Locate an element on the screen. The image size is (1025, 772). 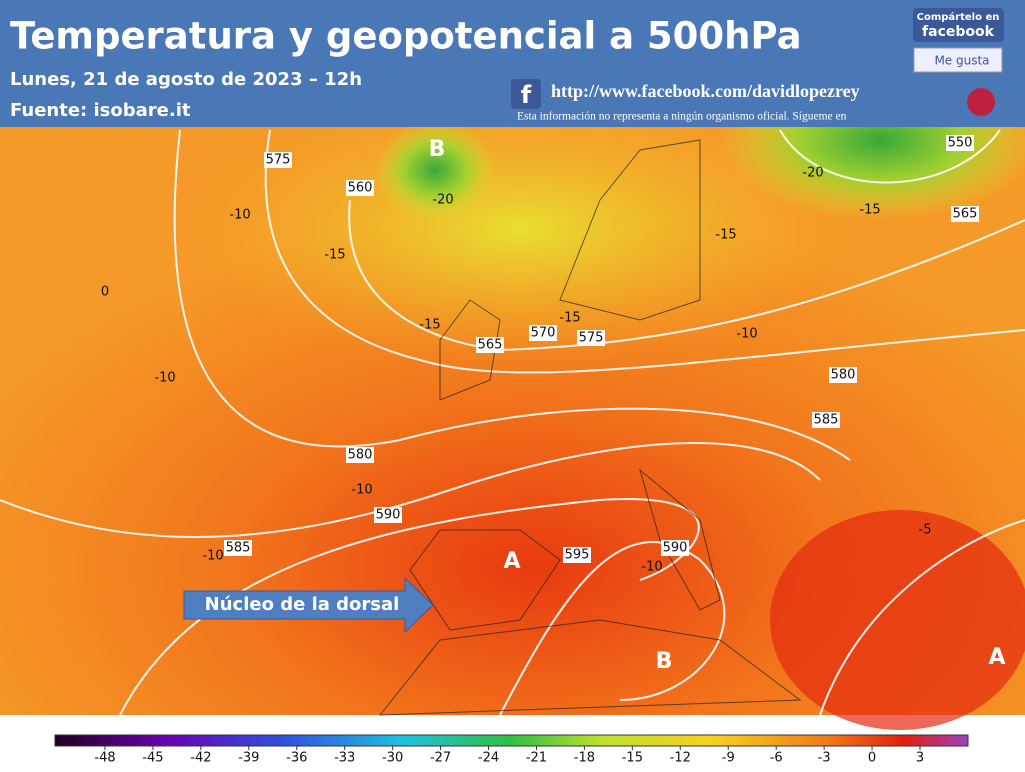
source: Fuente: isobare.it is located at coordinates (100, 110).